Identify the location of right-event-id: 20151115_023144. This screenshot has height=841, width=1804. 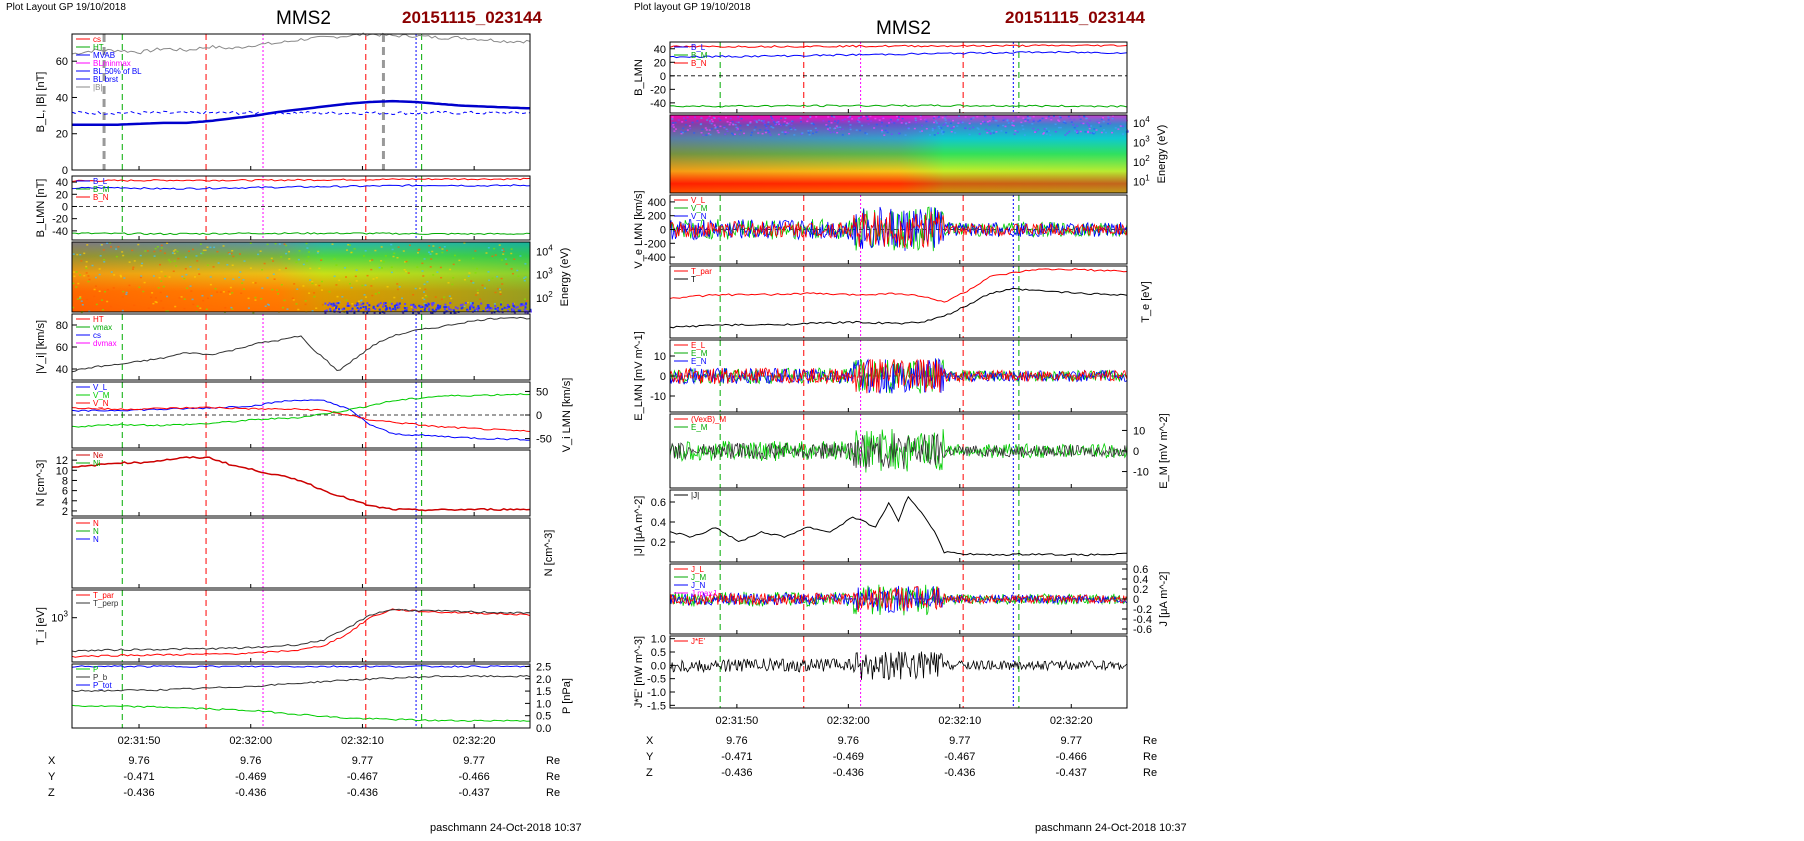
(1075, 17).